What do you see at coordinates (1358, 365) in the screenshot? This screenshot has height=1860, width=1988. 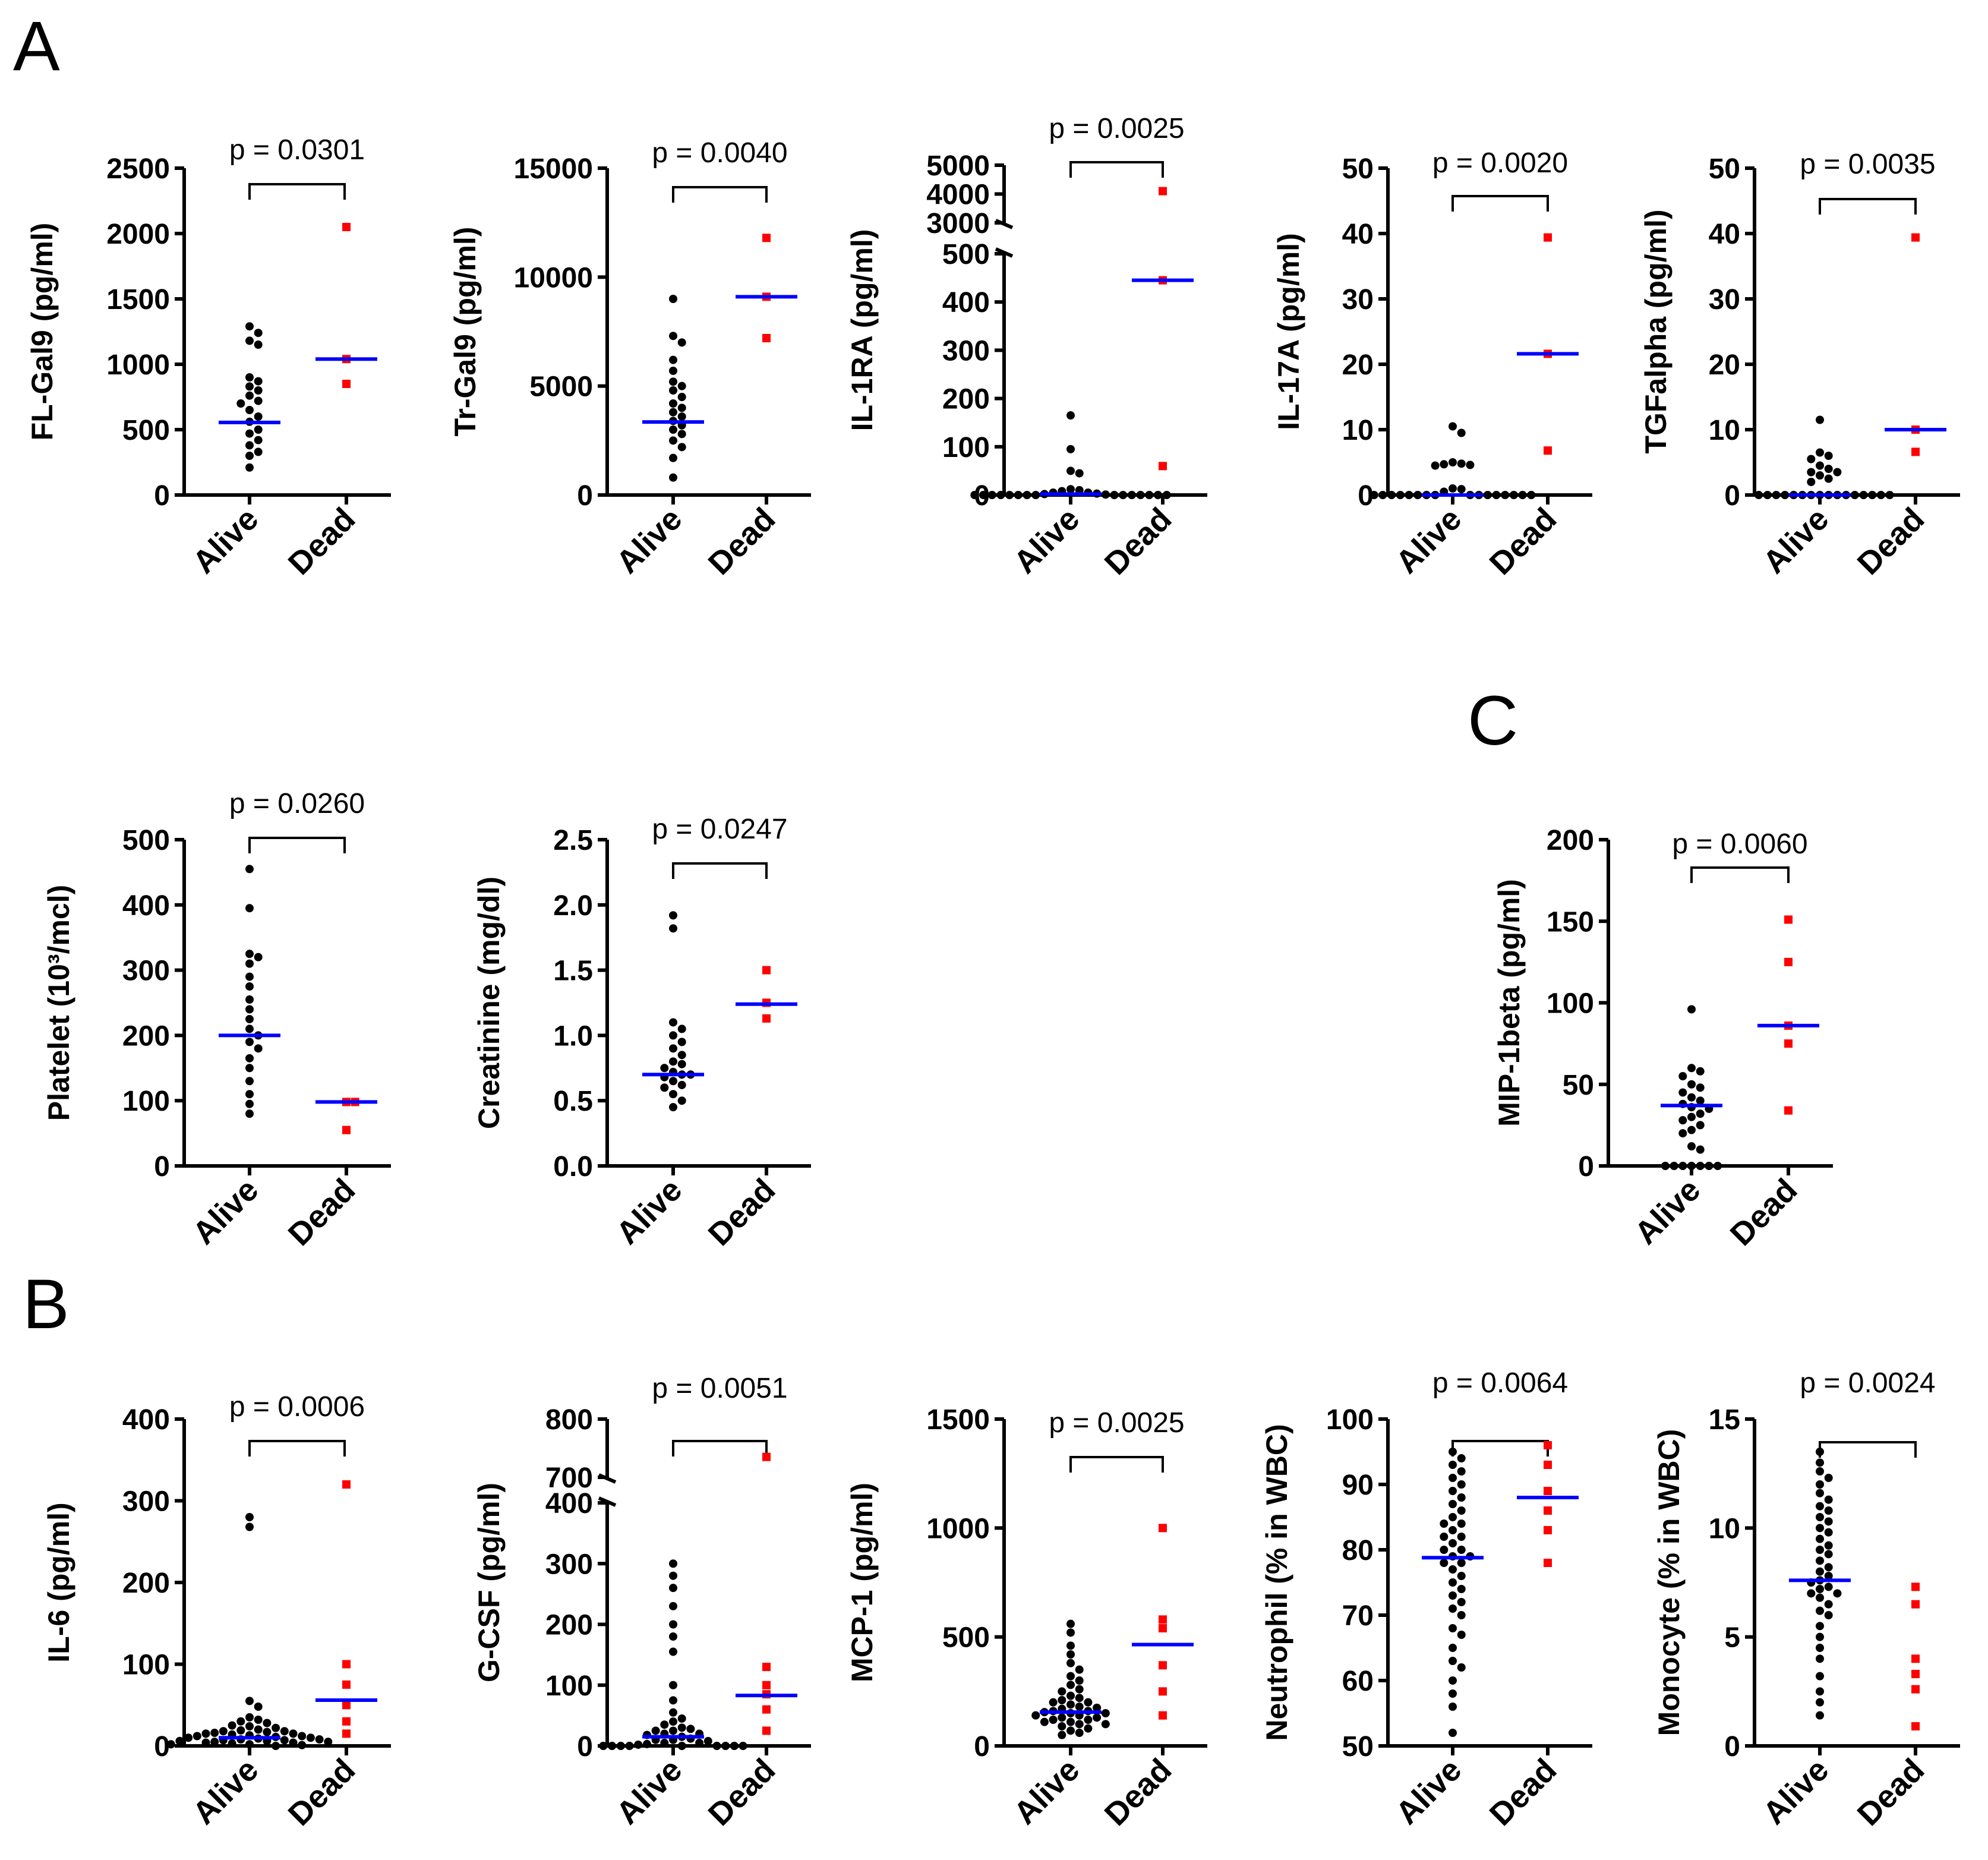 I see `y-tick-label: 20` at bounding box center [1358, 365].